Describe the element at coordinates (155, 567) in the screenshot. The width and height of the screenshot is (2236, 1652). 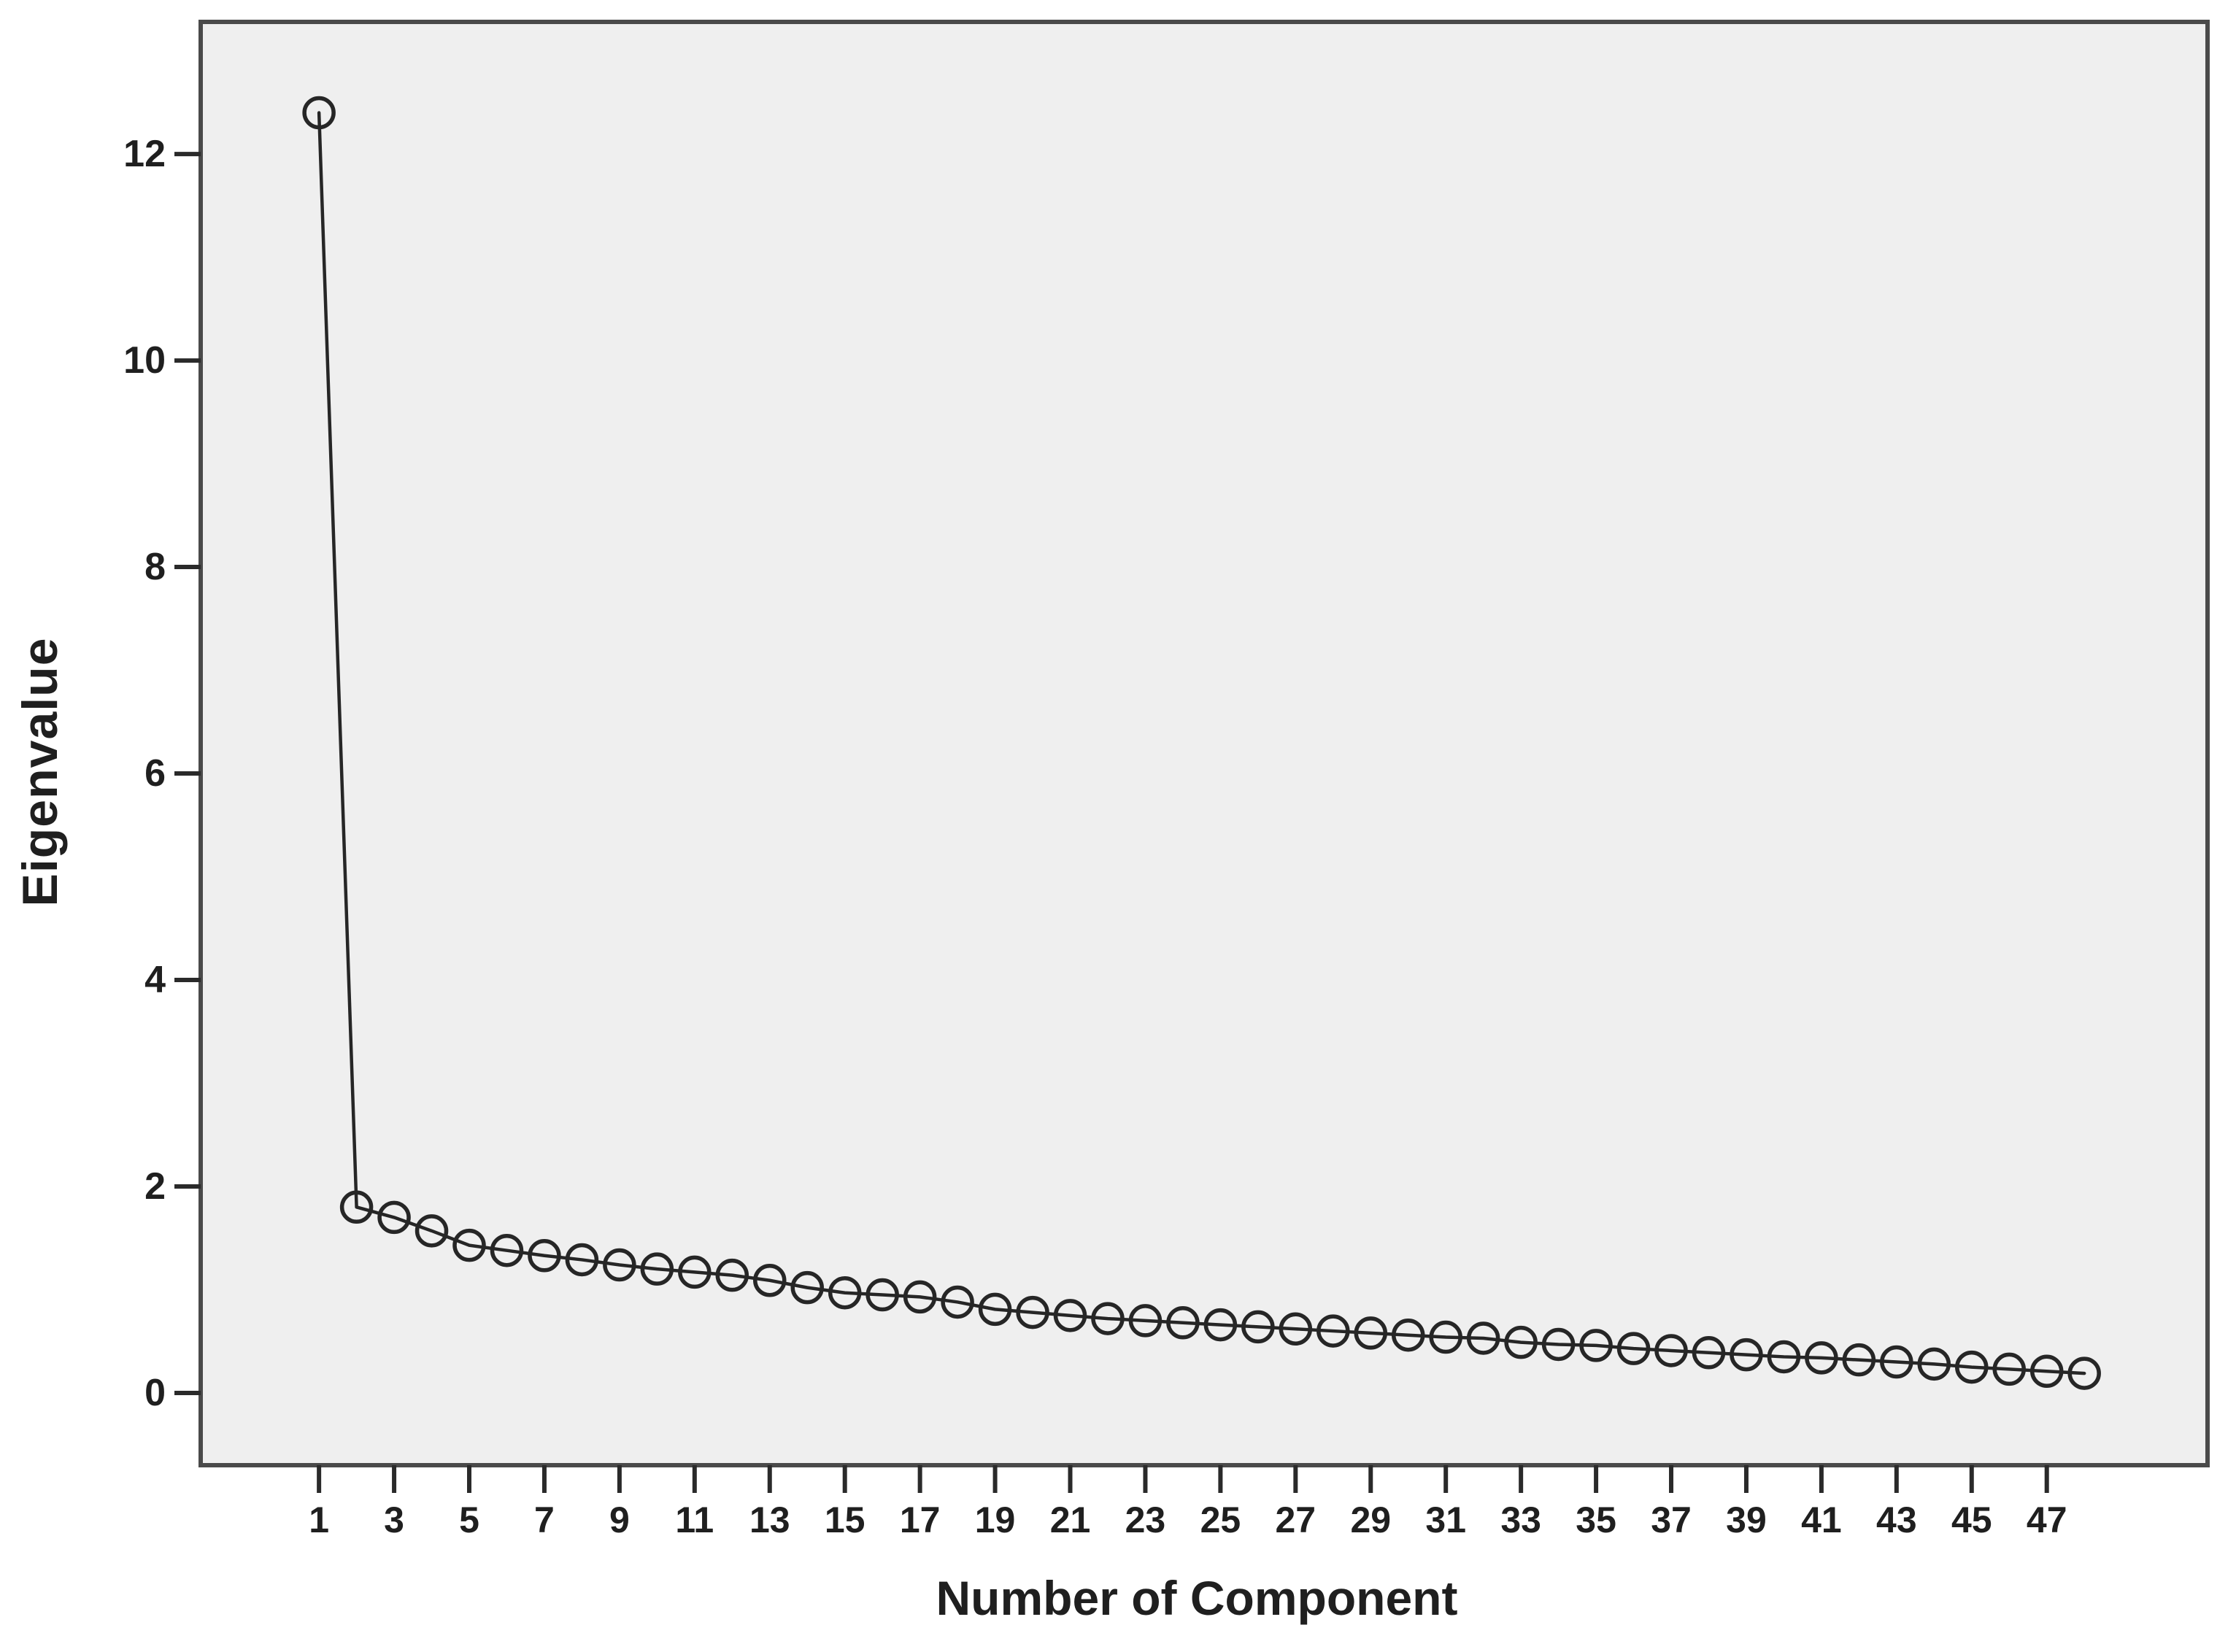
I see `y-tick-label: 8` at that location.